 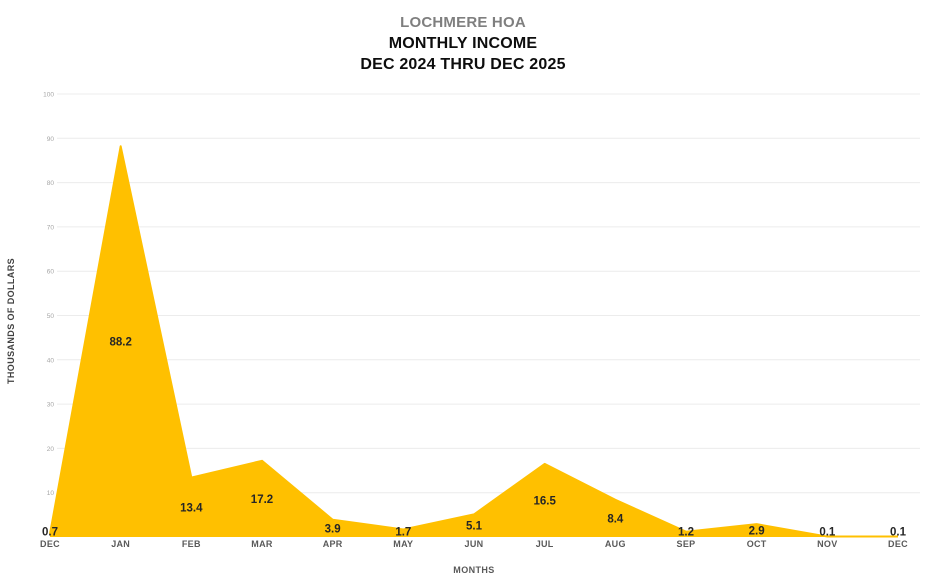 What do you see at coordinates (48, 95) in the screenshot?
I see `y-tick-label: 100` at bounding box center [48, 95].